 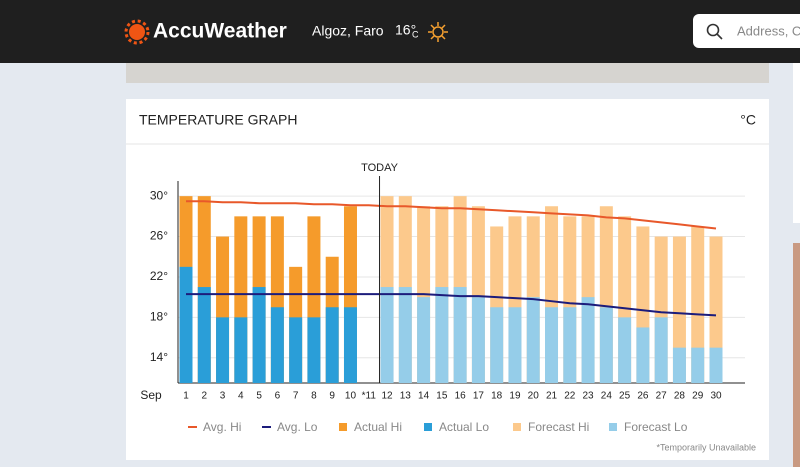 What do you see at coordinates (461, 396) in the screenshot?
I see `x-tick-label: 16` at bounding box center [461, 396].